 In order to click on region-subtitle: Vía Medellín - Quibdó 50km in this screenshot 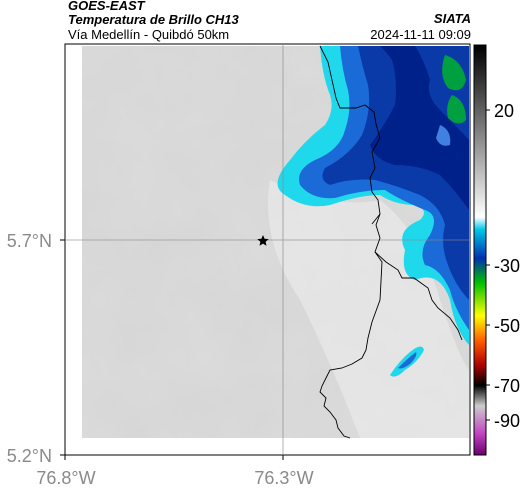, I will do `click(149, 34)`.